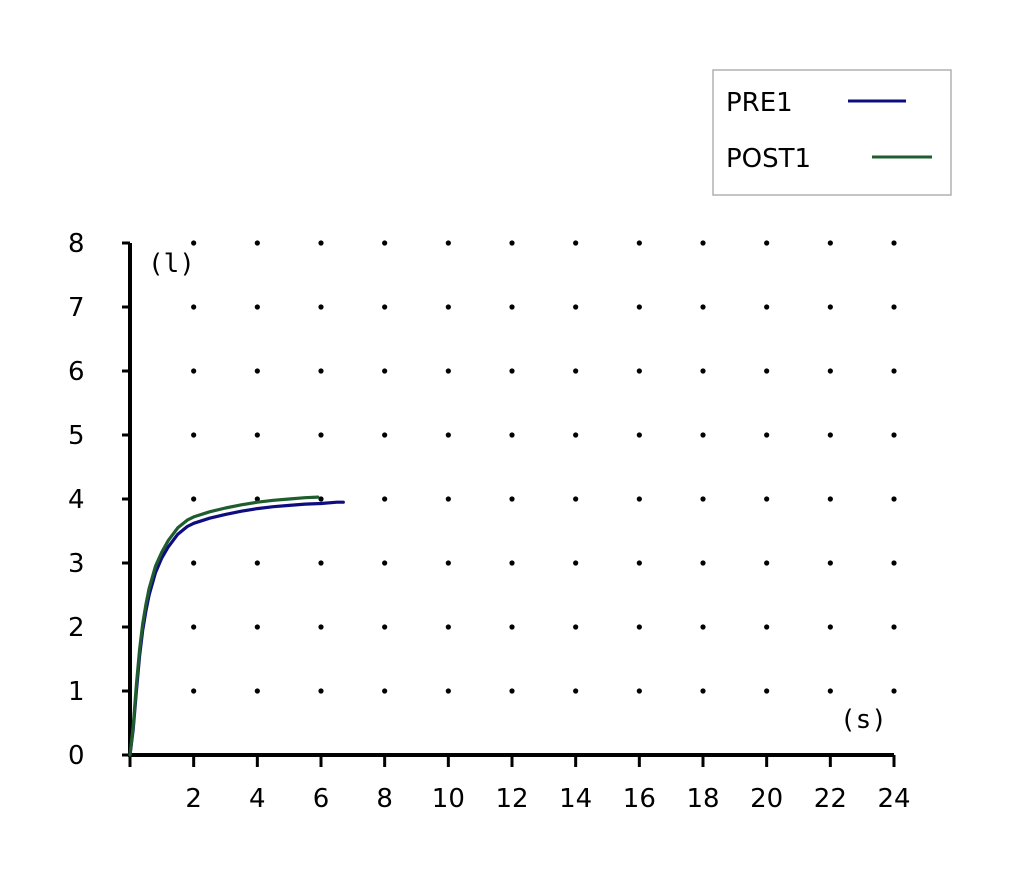 The image size is (1023, 883). I want to click on x-tick-label: 12, so click(511, 799).